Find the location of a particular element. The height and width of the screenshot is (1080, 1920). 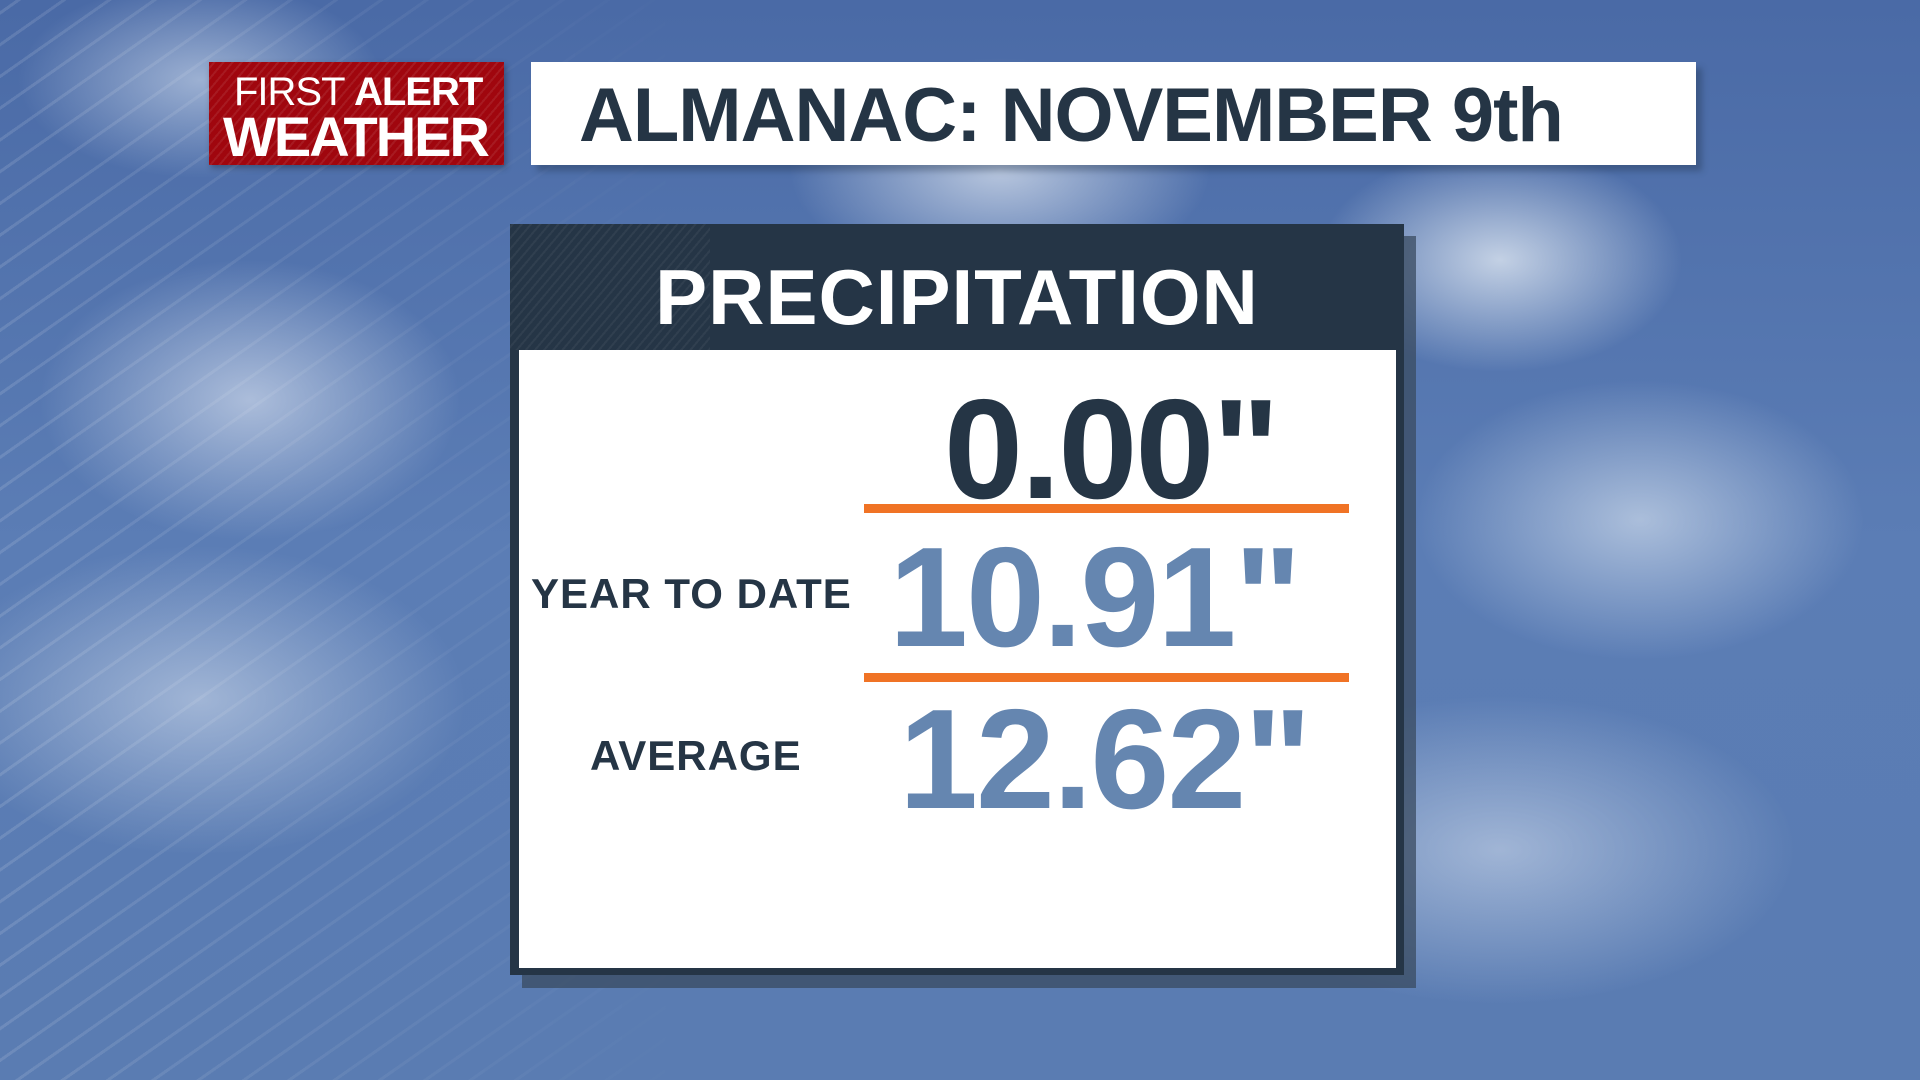

logo-line2: WEATHER is located at coordinates (356, 136).